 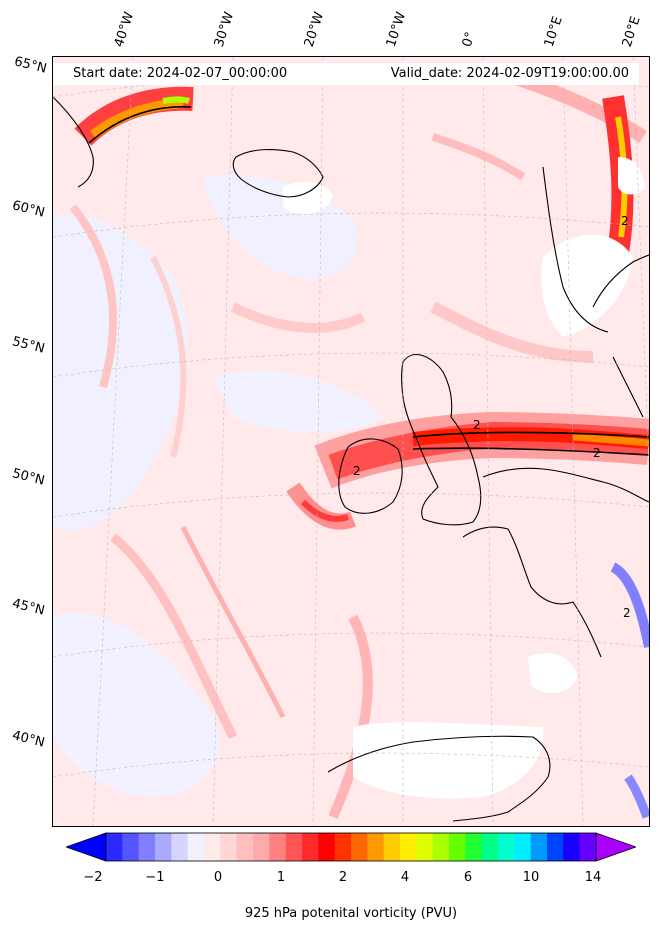 I want to click on latitude-label: 50°N, so click(x=28, y=477).